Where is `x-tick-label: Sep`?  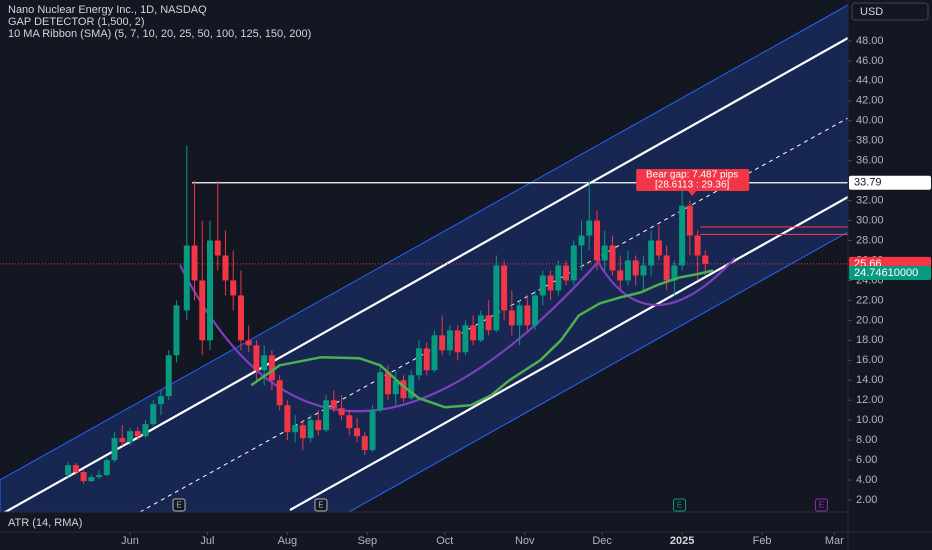 x-tick-label: Sep is located at coordinates (368, 541).